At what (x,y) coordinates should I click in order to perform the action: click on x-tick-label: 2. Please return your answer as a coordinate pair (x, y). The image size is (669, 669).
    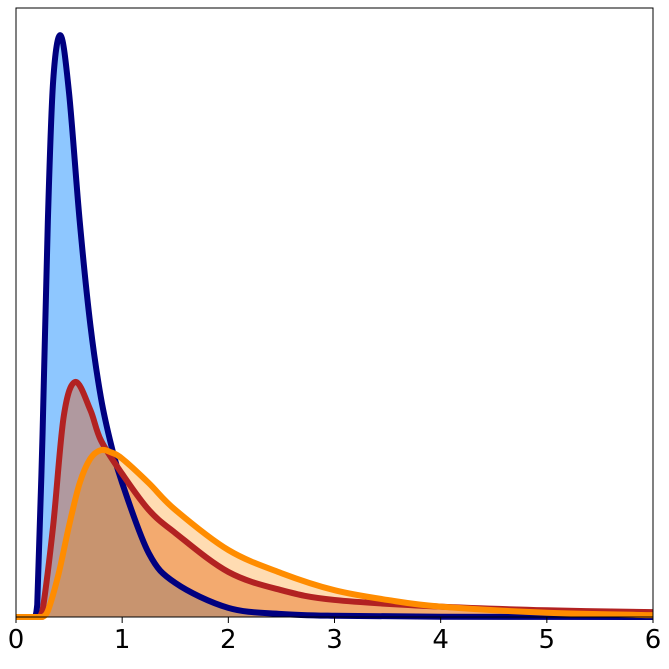
    Looking at the image, I should click on (228, 640).